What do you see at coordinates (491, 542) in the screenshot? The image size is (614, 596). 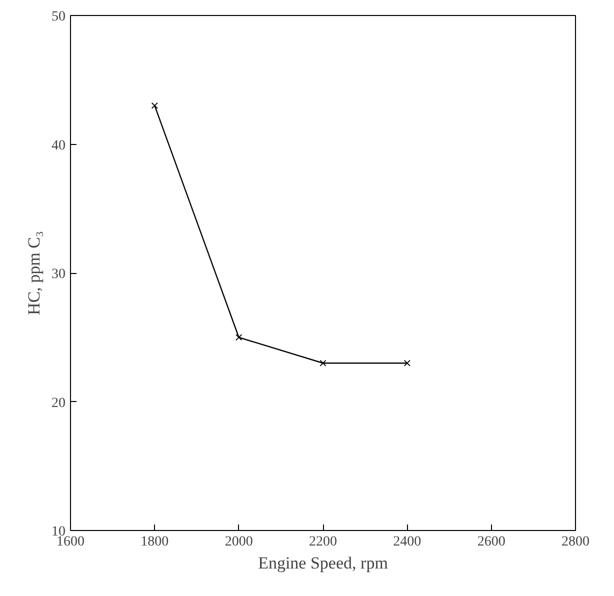 I see `x-tick-label: 2600` at bounding box center [491, 542].